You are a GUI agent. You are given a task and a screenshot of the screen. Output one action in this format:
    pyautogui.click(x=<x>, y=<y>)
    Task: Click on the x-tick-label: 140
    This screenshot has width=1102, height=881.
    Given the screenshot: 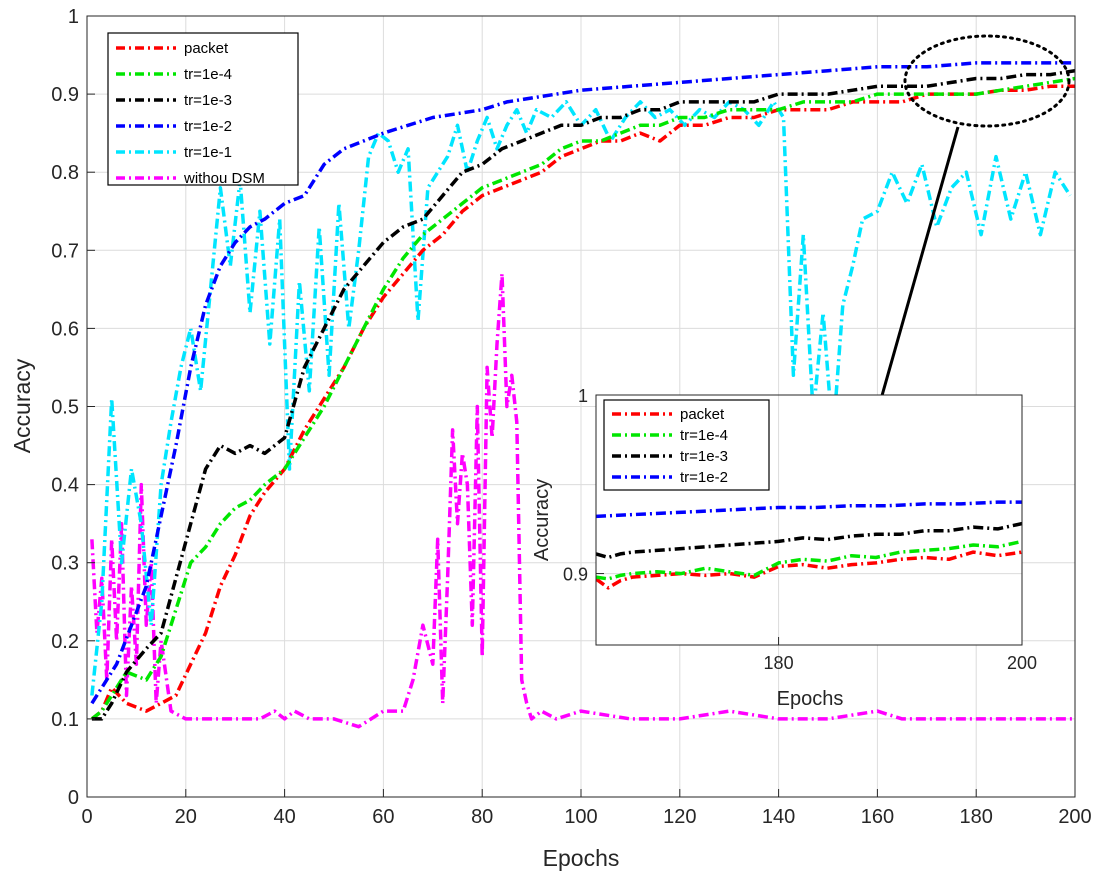 What is the action you would take?
    pyautogui.click(x=778, y=817)
    